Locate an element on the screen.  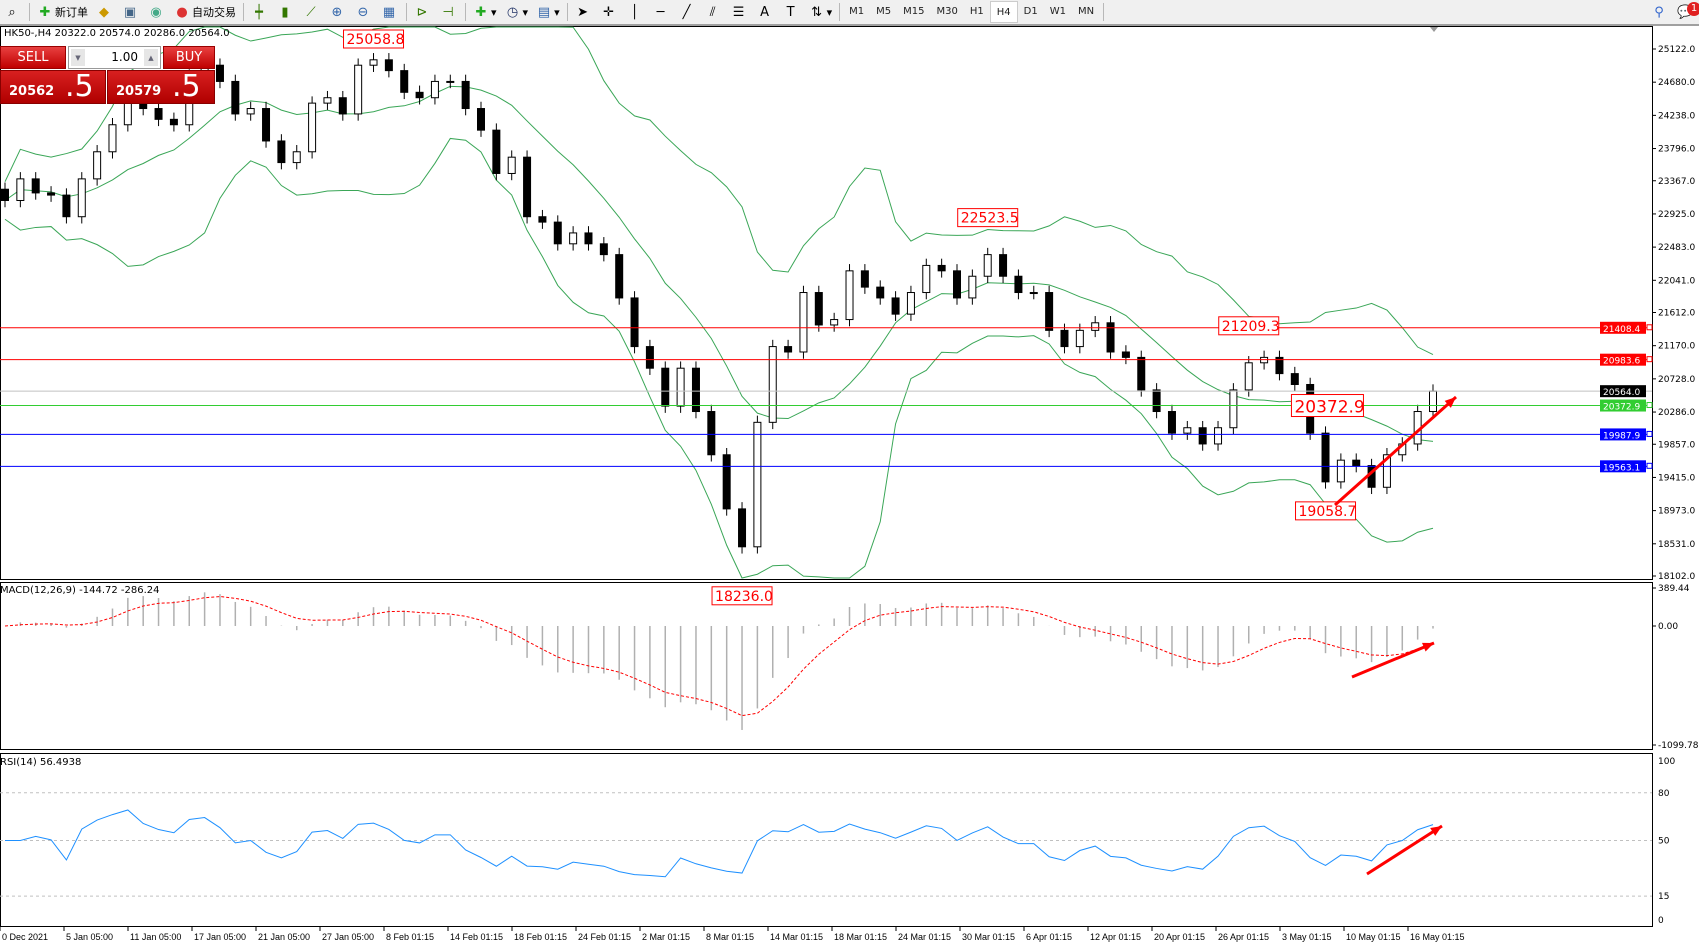
fibonacci-button: ☰ is located at coordinates (740, 12).